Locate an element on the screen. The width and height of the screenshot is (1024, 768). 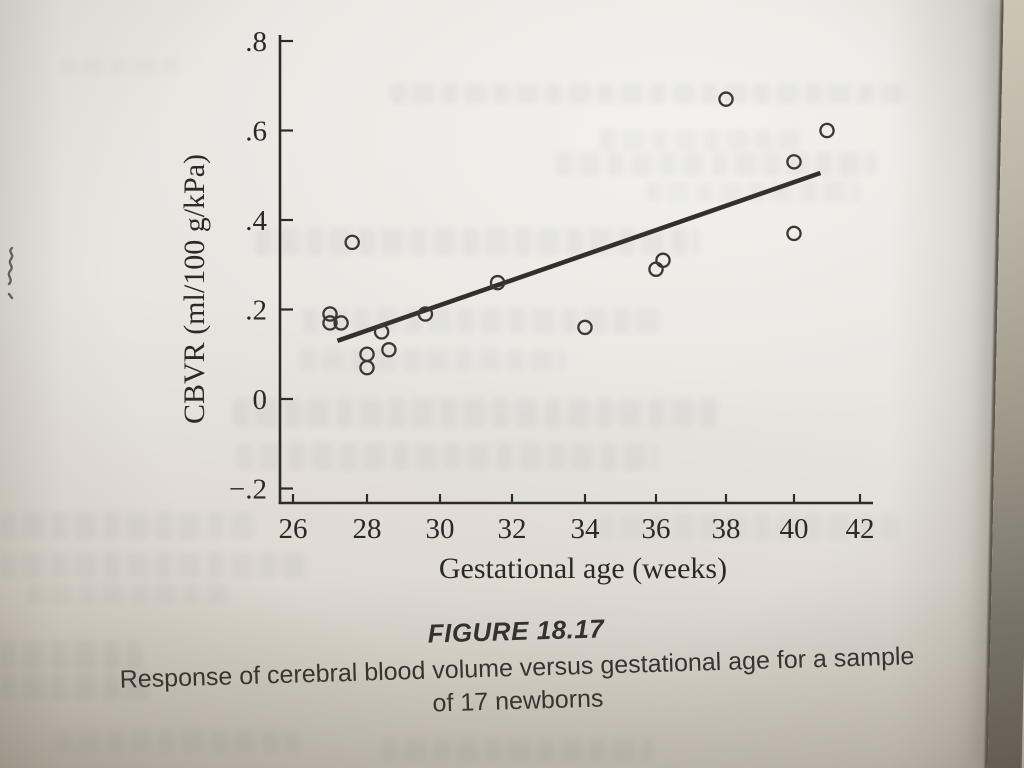
x-axis-title: Gestational age (weeks) is located at coordinates (583, 568).